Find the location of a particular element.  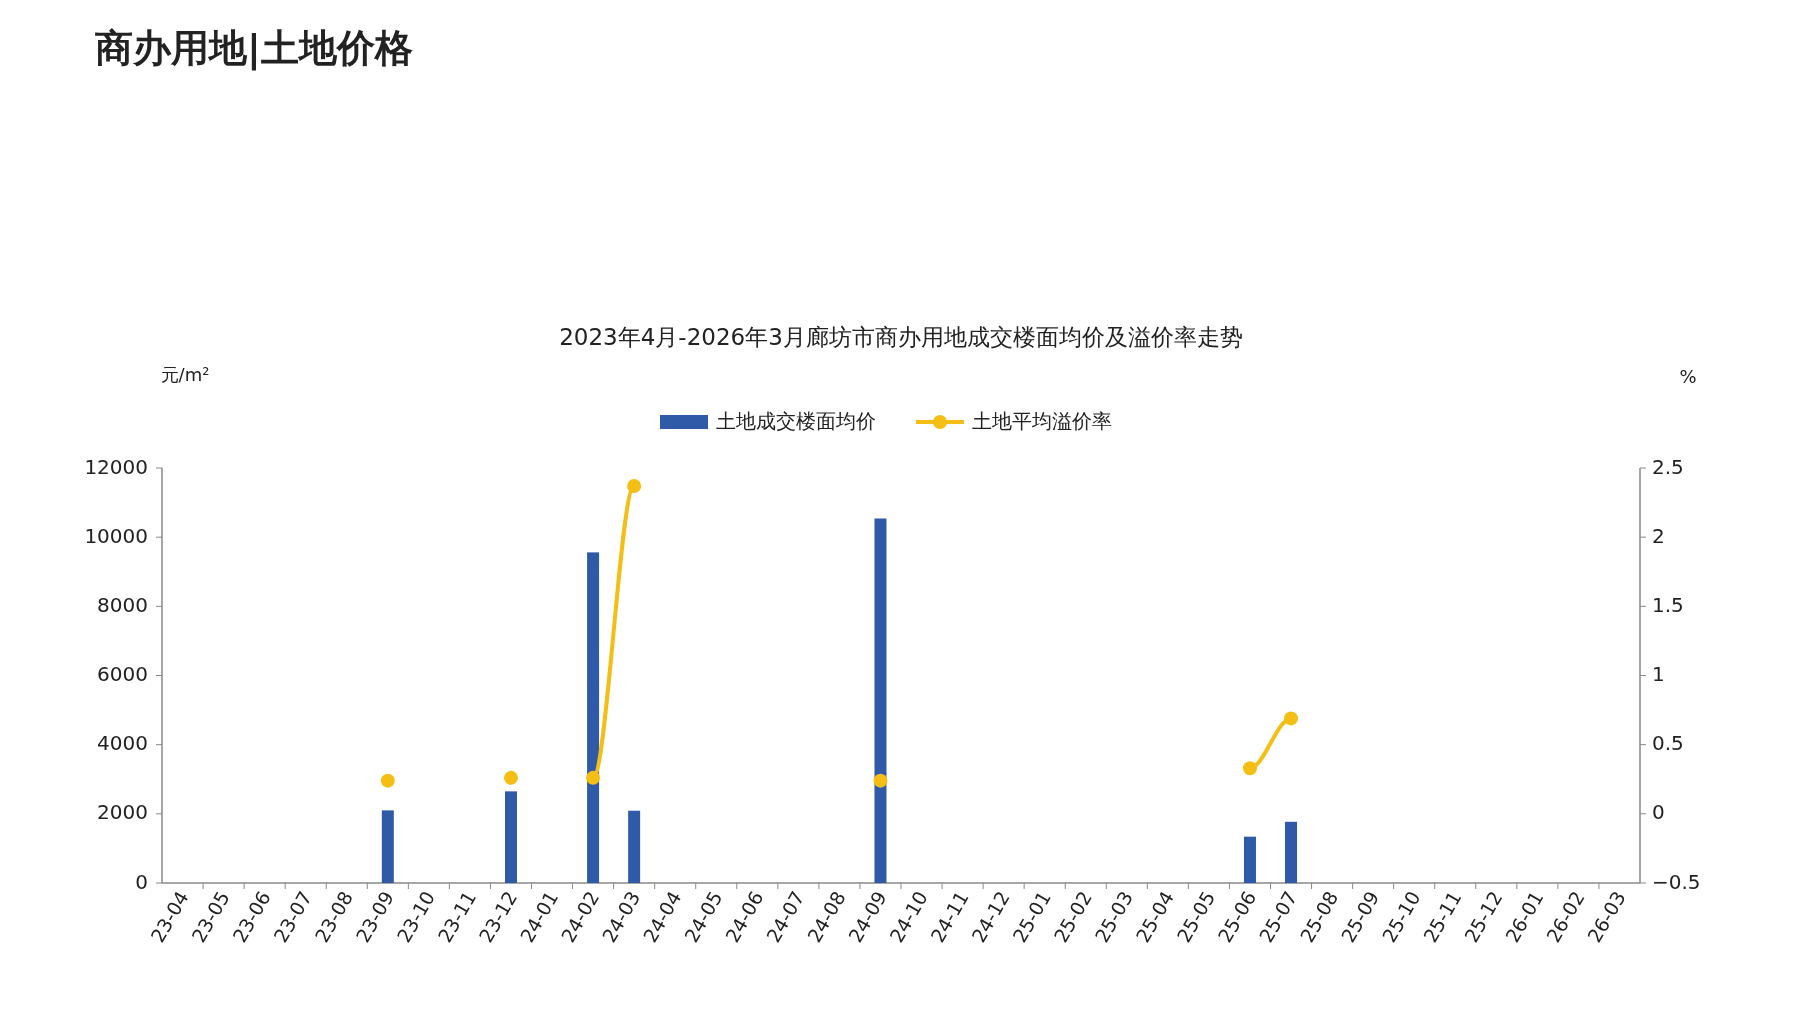

y2-tick-label: 1.5 is located at coordinates (1668, 604).